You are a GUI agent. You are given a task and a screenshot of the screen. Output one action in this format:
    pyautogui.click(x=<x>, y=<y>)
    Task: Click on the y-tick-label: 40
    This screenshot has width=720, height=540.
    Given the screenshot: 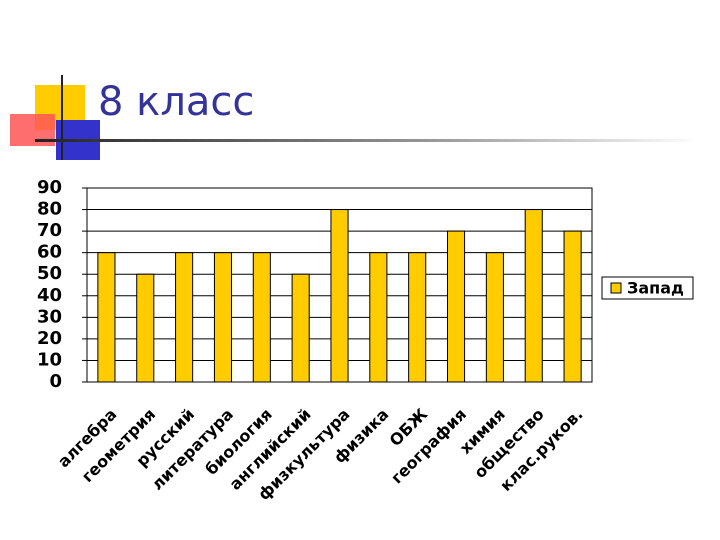 What is the action you would take?
    pyautogui.click(x=49, y=295)
    